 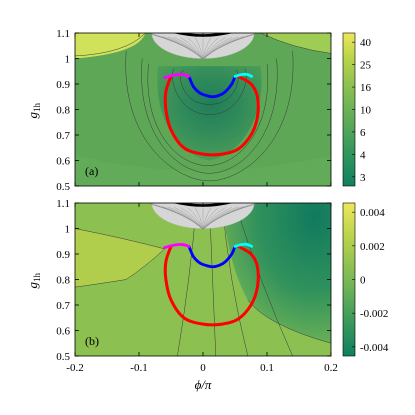 I want to click on panel-a-upper-mid-region, so click(x=295, y=43).